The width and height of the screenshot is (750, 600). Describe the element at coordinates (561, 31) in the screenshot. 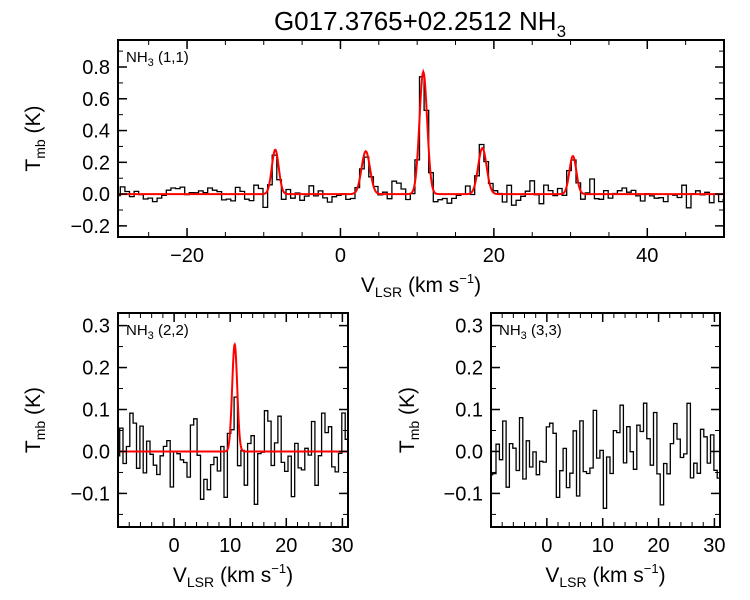

I see `figure-title-subscript: 3` at that location.